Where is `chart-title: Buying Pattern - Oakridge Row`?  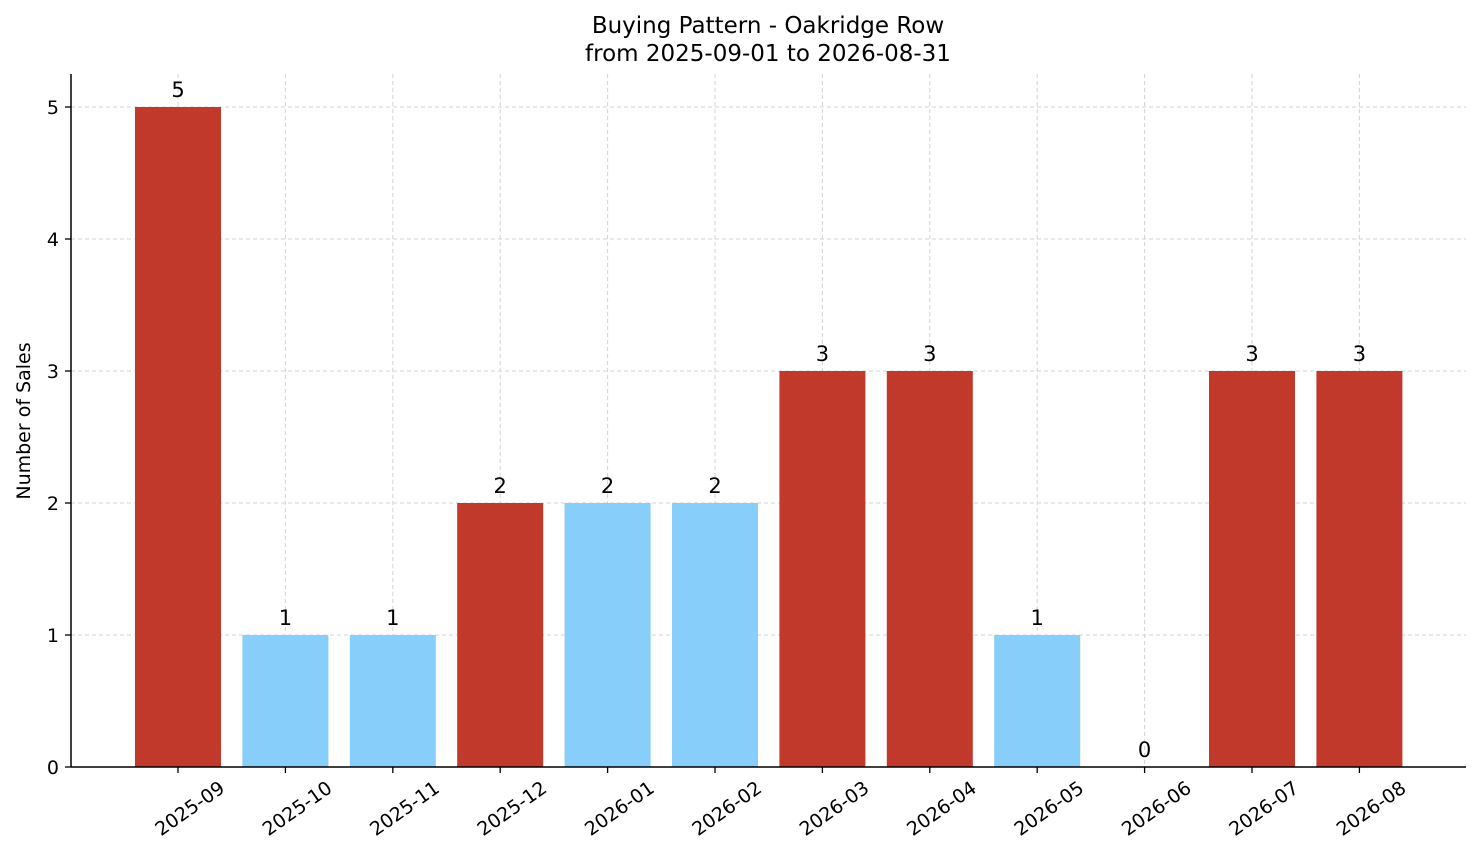
chart-title: Buying Pattern - Oakridge Row is located at coordinates (768, 26).